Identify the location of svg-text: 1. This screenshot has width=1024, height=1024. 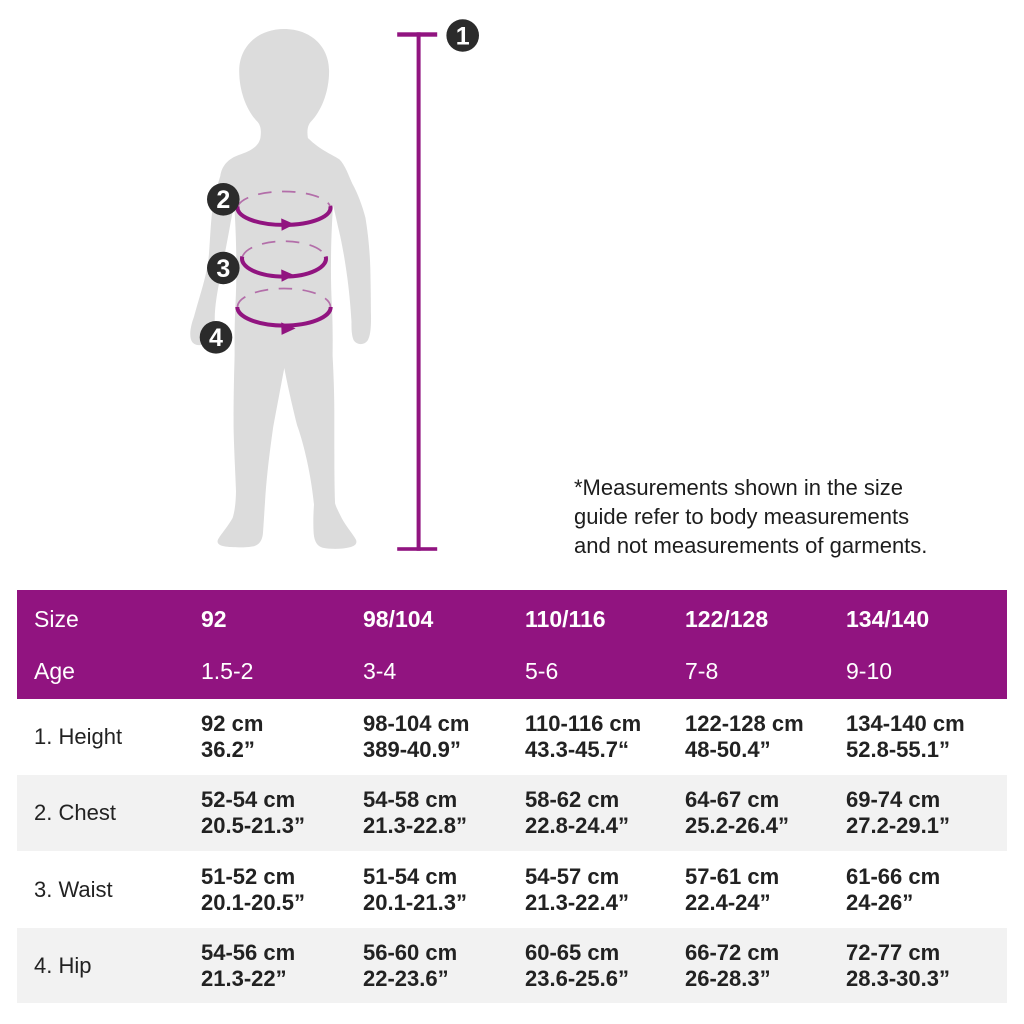
(463, 36).